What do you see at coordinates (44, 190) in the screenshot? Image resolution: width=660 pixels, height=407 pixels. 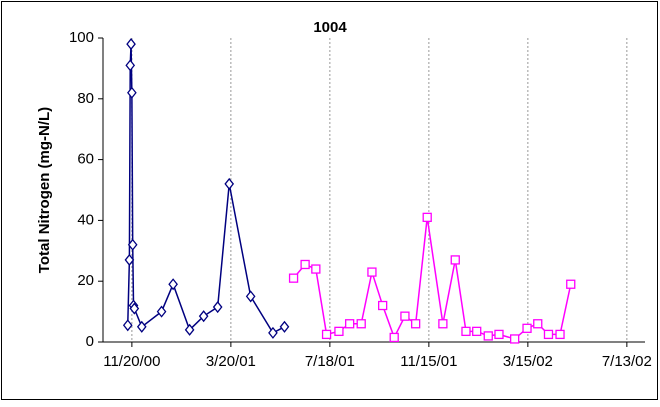 I see `y-axis-label: Total Nitrogen (mg-N/L)` at bounding box center [44, 190].